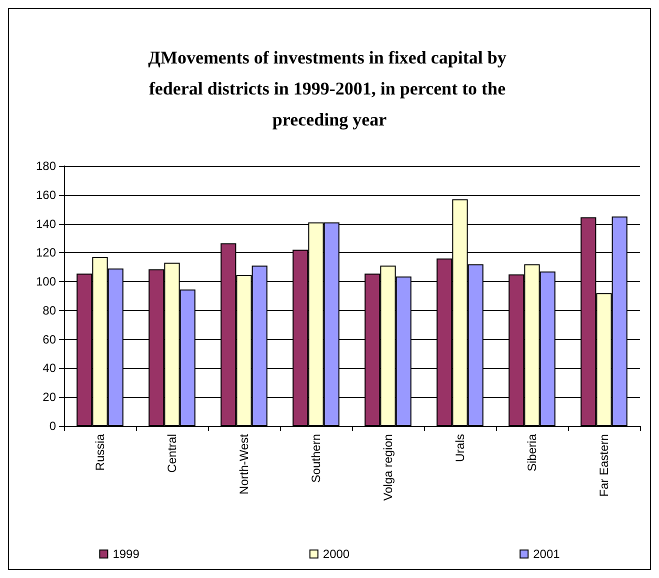 This screenshot has height=578, width=659. I want to click on y-tick-label: 0, so click(52, 426).